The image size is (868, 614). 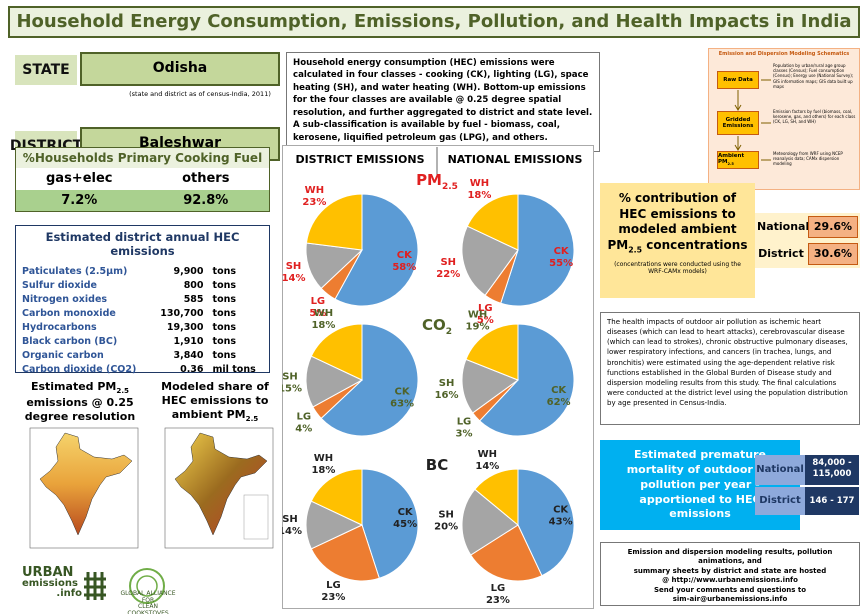 What do you see at coordinates (148, 602) in the screenshot?
I see `gacc-logo: GLOBAL ALLIANCE FOR CLEAN COOKSTOVES` at bounding box center [148, 602].